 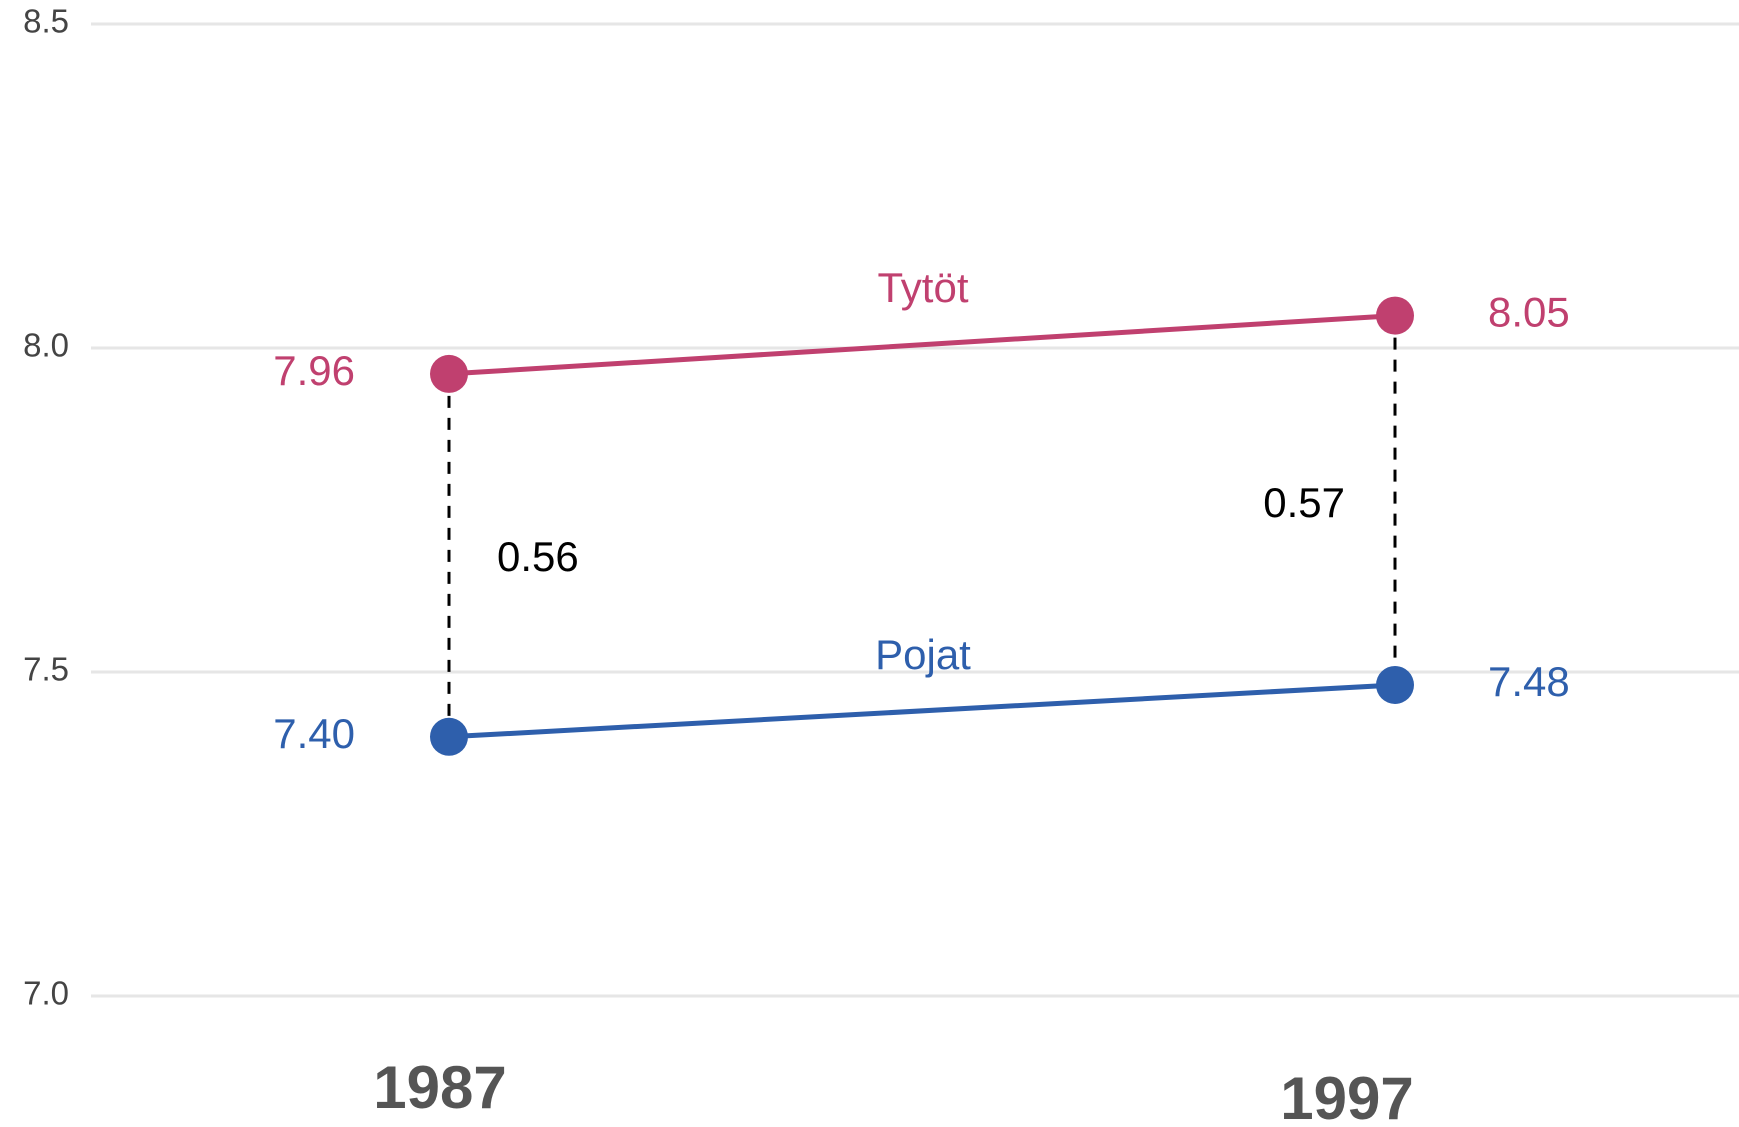 I want to click on y-tick-label: 7.5, so click(x=46, y=669).